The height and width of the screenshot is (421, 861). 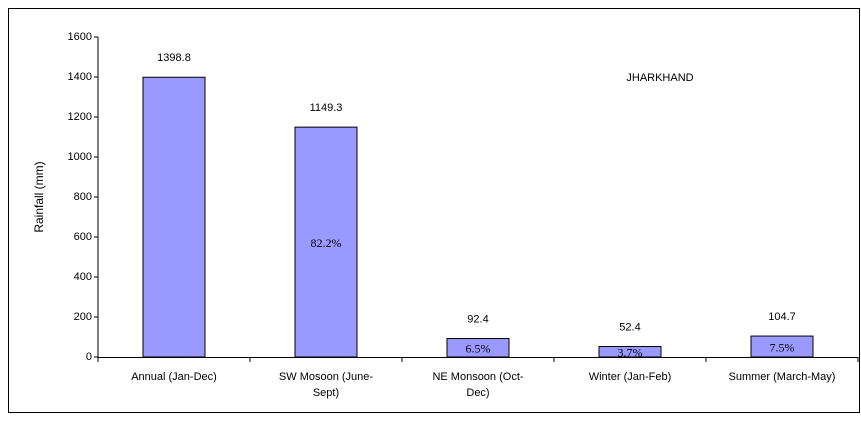 I want to click on bar-label: 3.7%, so click(x=630, y=353).